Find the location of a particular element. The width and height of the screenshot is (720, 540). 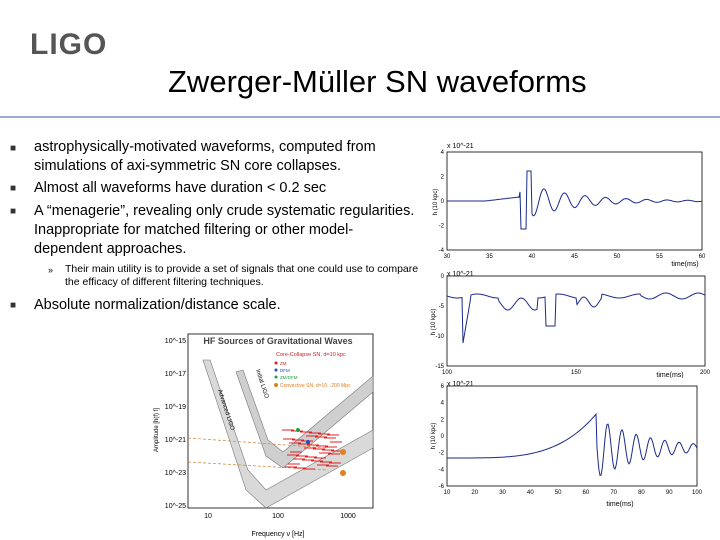

x-tick-label: 45 is located at coordinates (574, 257).